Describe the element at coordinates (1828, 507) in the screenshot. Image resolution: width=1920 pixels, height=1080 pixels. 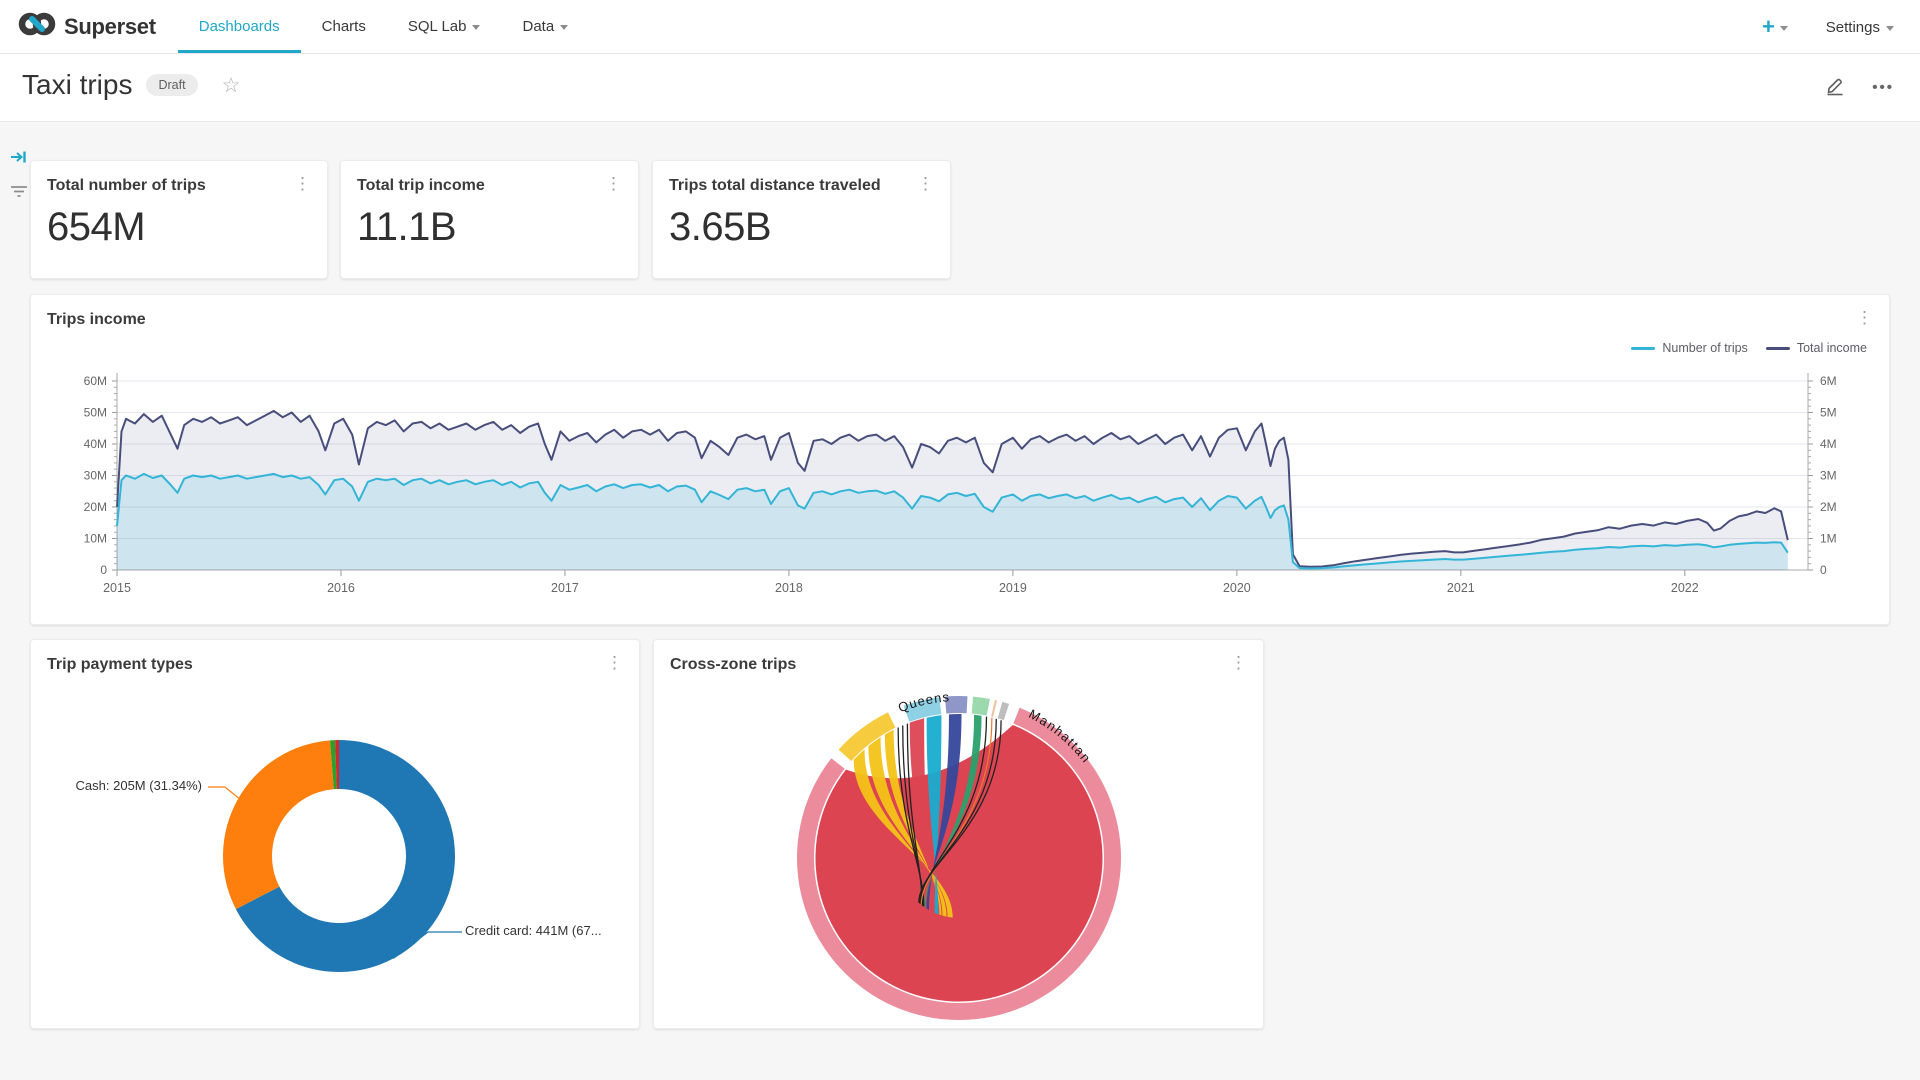
I see `svg-text: 2M` at that location.